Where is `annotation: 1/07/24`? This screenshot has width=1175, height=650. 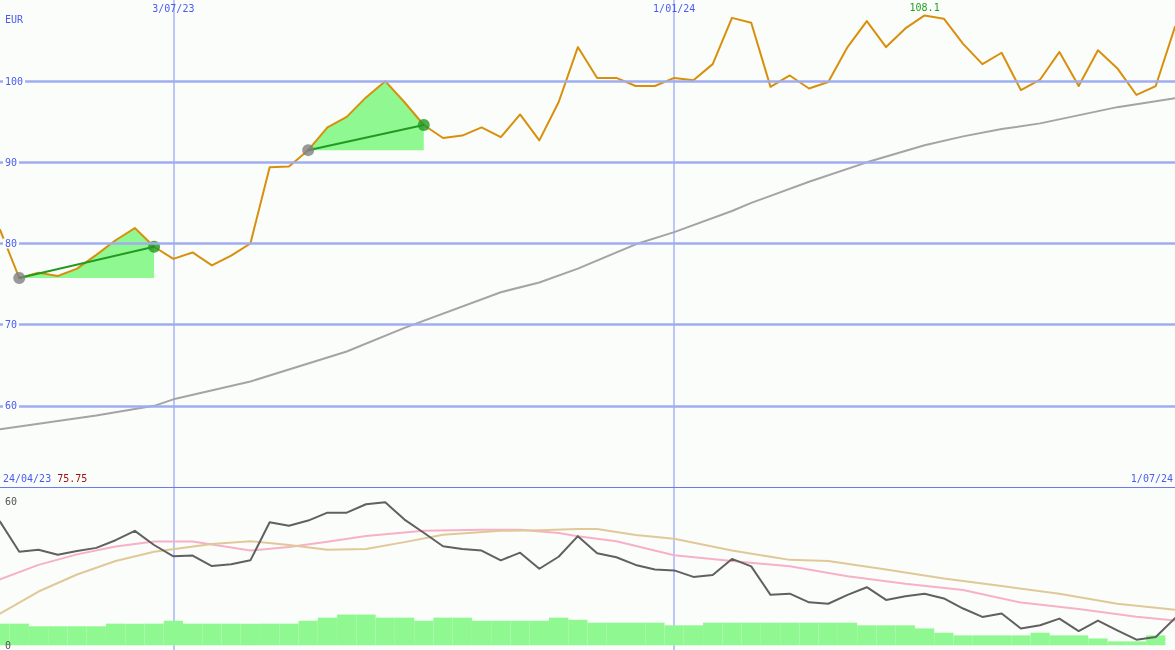
annotation: 1/07/24 is located at coordinates (1151, 478).